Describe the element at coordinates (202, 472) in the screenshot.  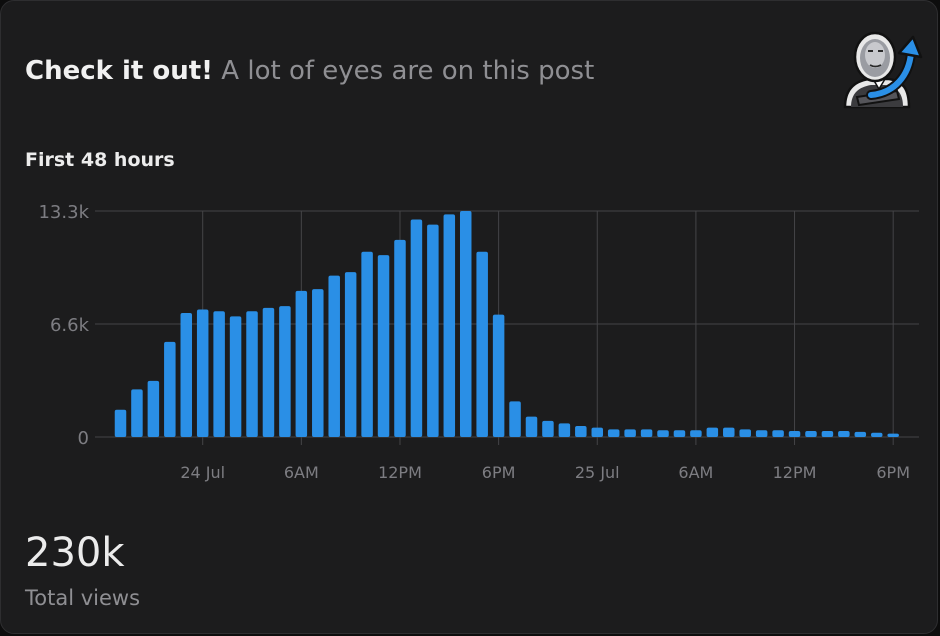
I see `x-tick-label: 24 Jul` at that location.